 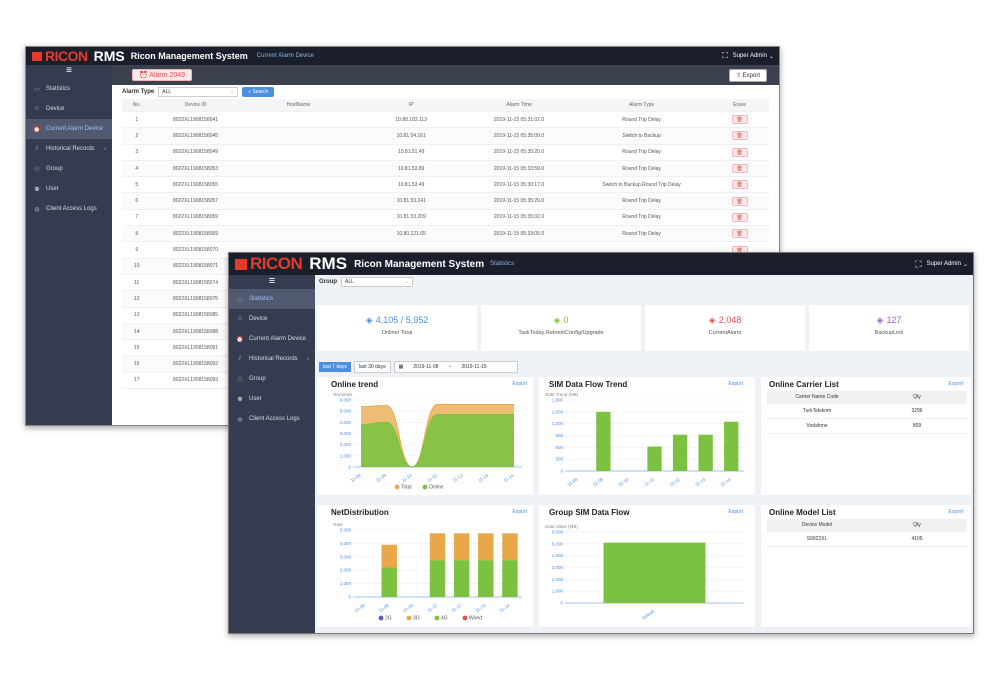 I want to click on search-button: ⌕ Search, so click(x=258, y=92).